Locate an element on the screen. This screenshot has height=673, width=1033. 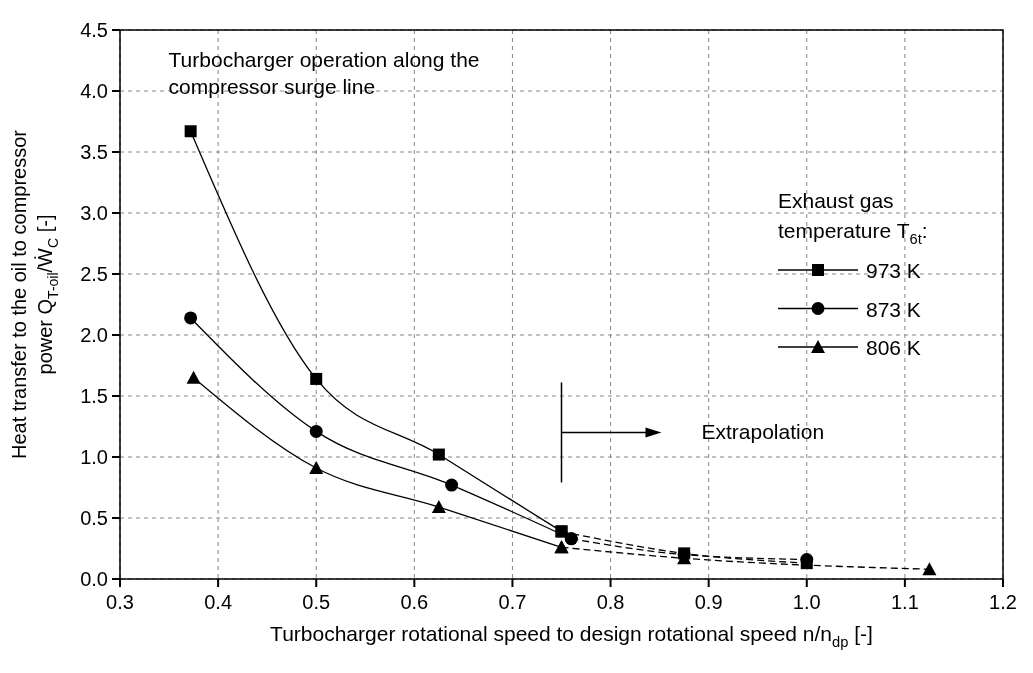
legend-label: 973 K is located at coordinates (893, 270).